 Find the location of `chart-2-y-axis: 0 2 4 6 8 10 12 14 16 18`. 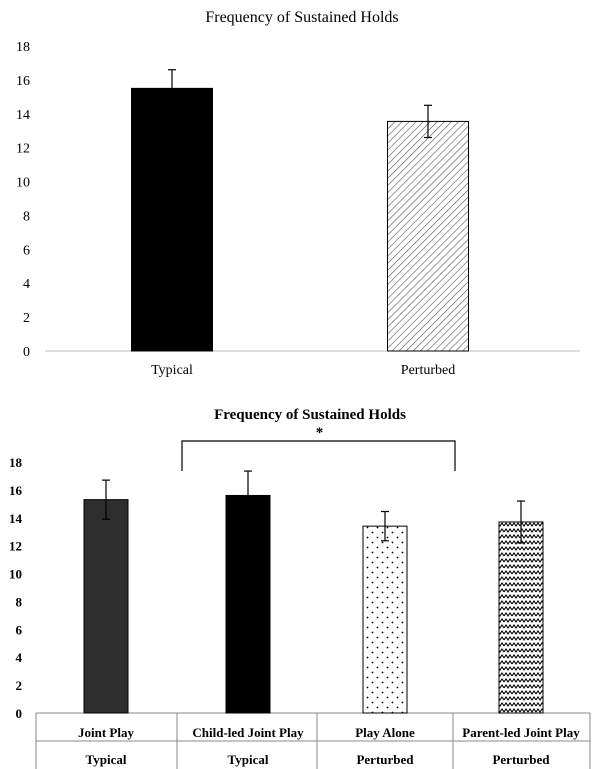

chart-2-y-axis: 0 2 4 6 8 10 12 14 16 18 is located at coordinates (16, 588).